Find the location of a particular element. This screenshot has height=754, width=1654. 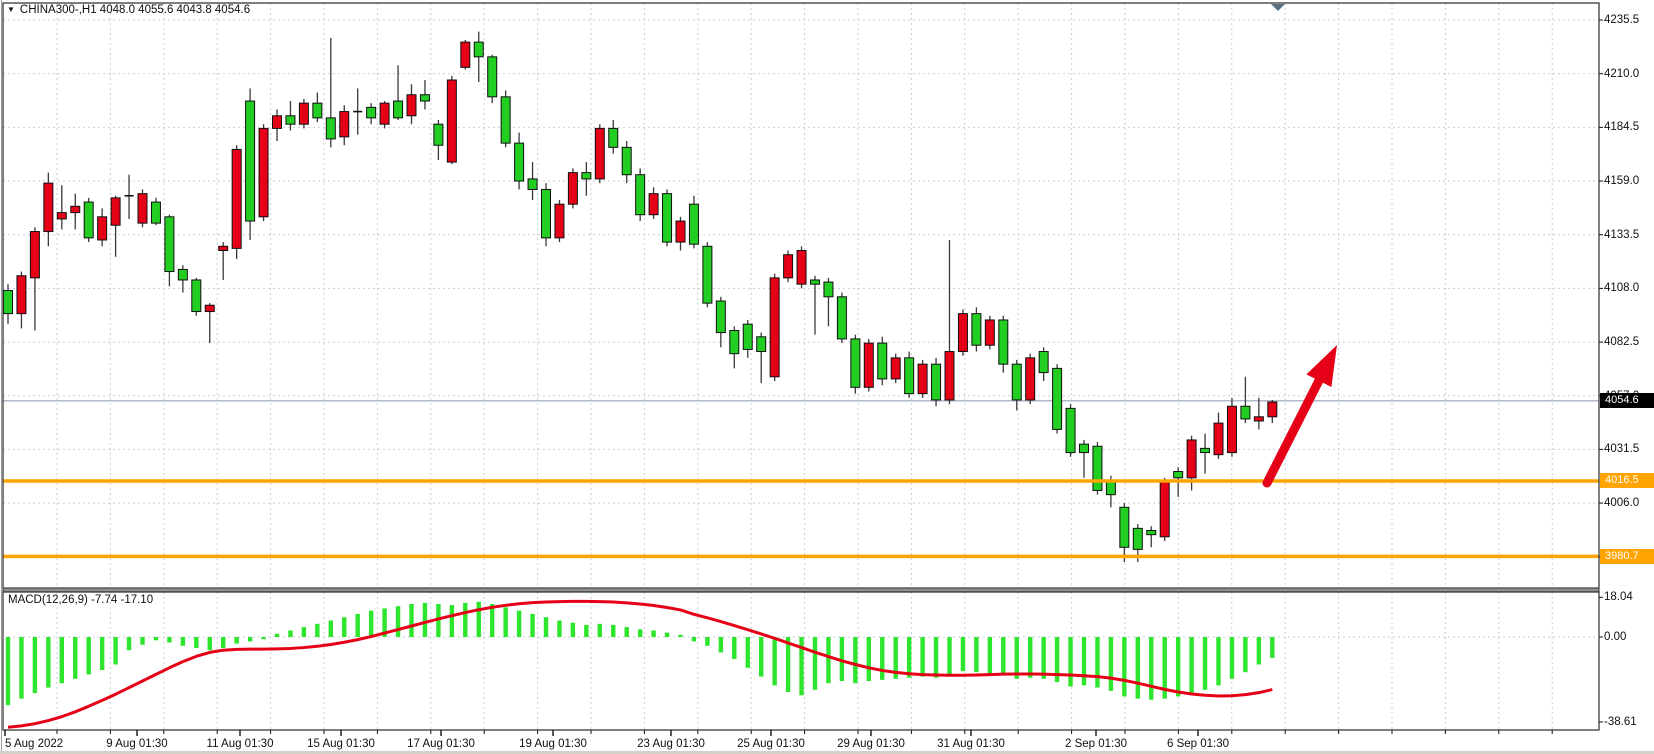

time-axis-label: 11 Aug 01:30 is located at coordinates (240, 744).